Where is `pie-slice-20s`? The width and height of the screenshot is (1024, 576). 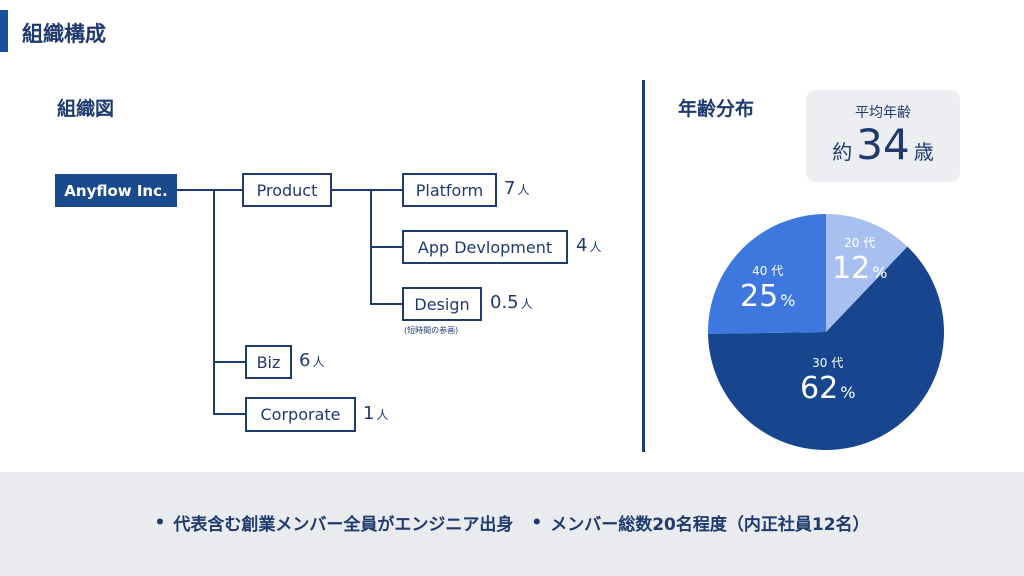
pie-slice-20s is located at coordinates (867, 273).